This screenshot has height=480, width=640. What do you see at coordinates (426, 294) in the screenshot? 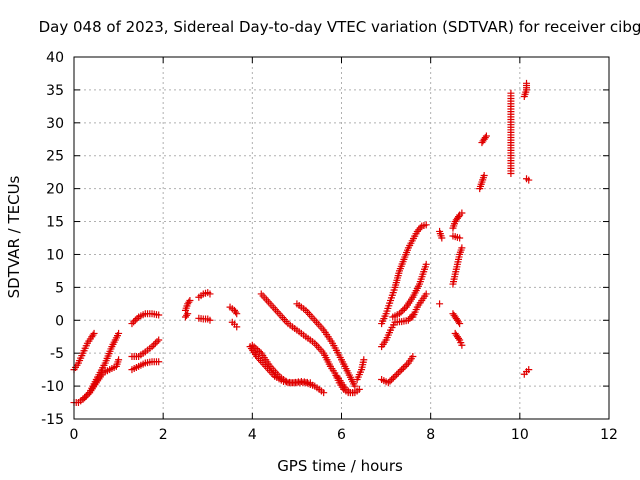
I see `data-point-track-w` at bounding box center [426, 294].